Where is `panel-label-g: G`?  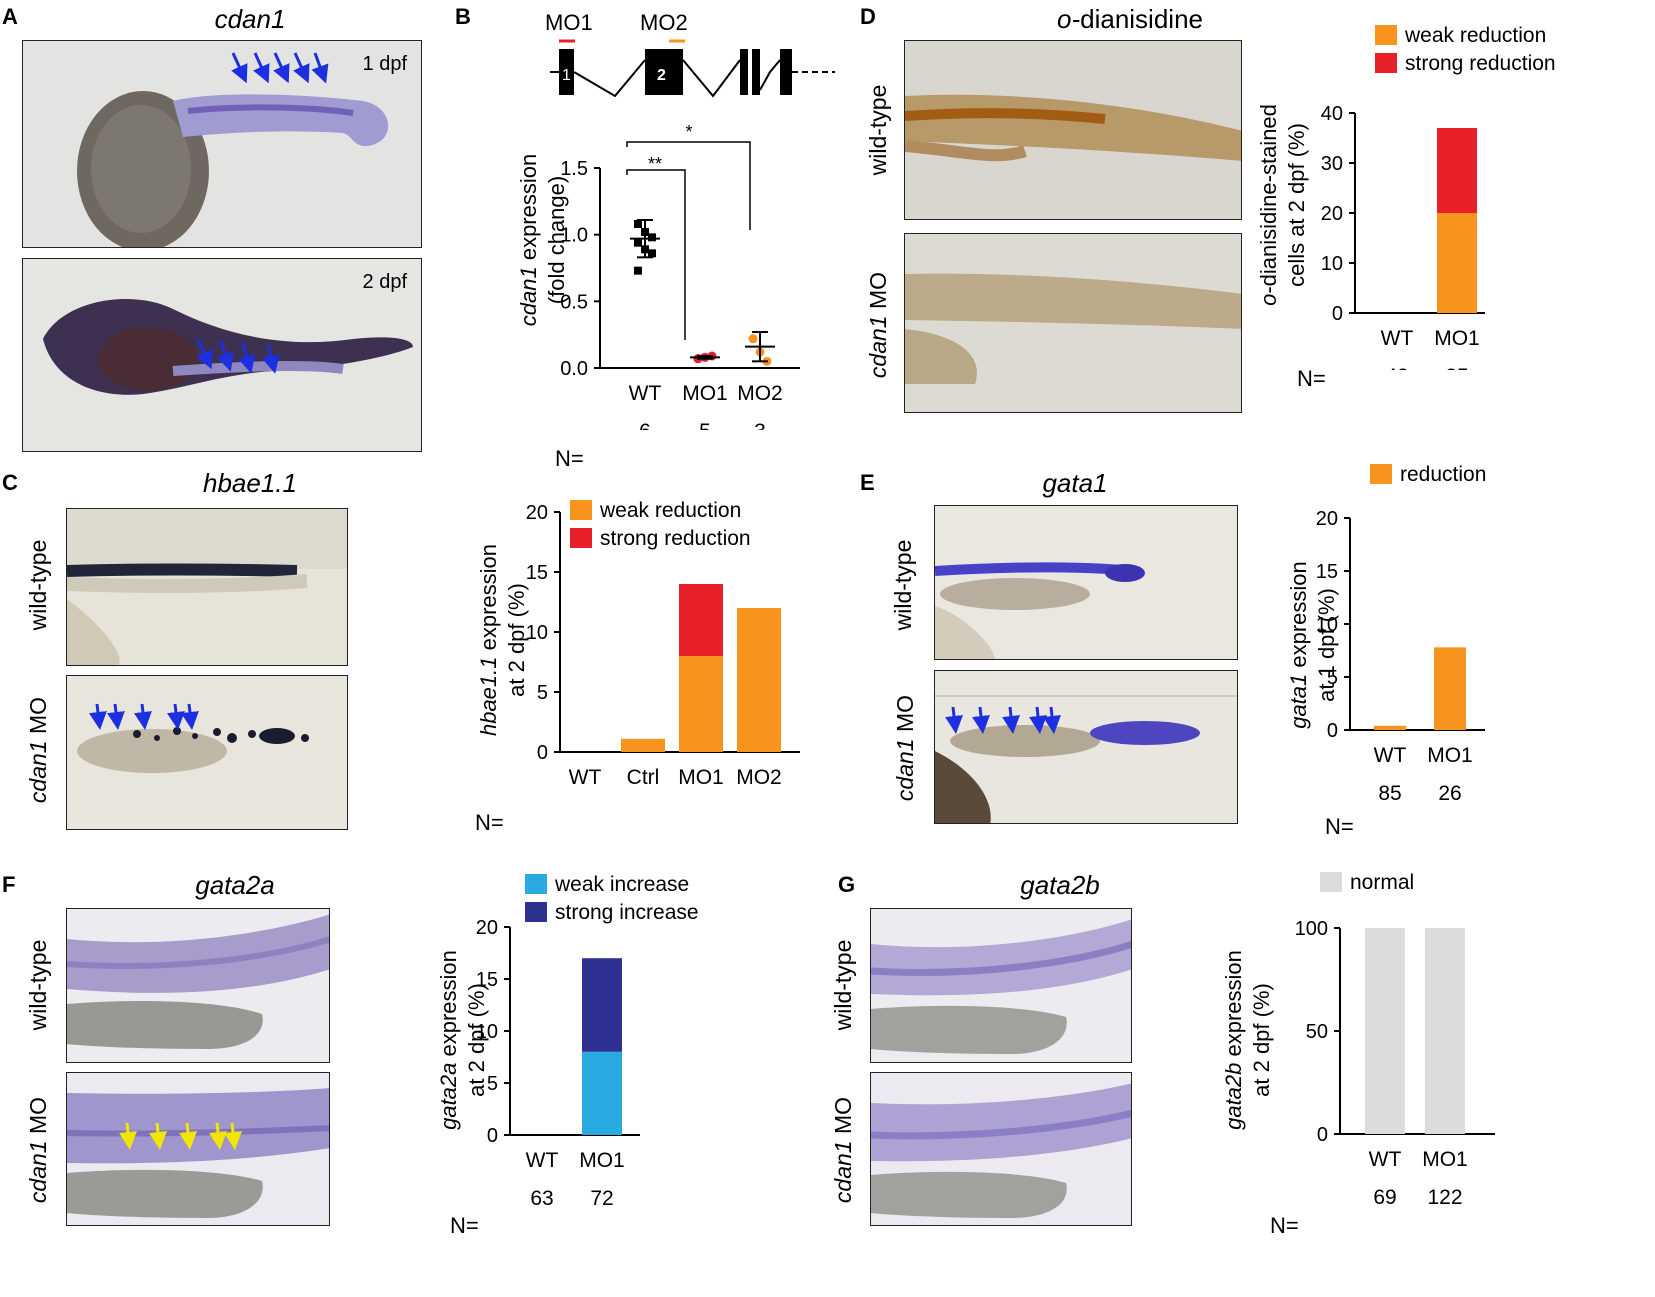 panel-label-g: G is located at coordinates (847, 884).